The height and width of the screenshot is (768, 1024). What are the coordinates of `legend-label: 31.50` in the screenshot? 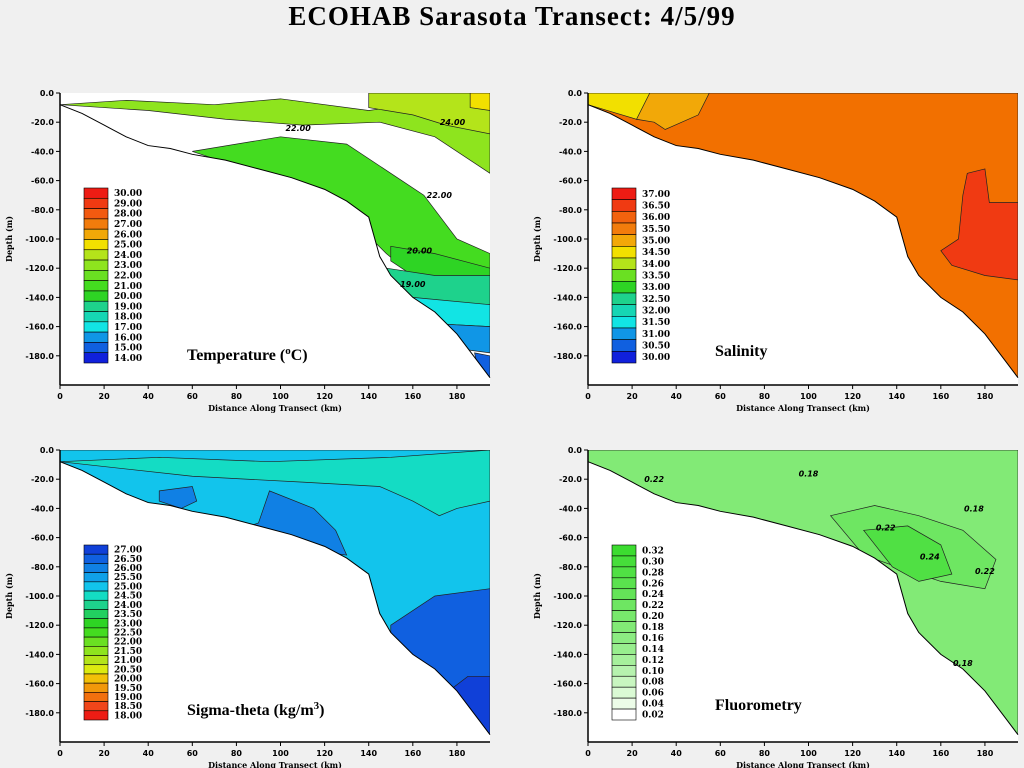 It's located at (656, 323).